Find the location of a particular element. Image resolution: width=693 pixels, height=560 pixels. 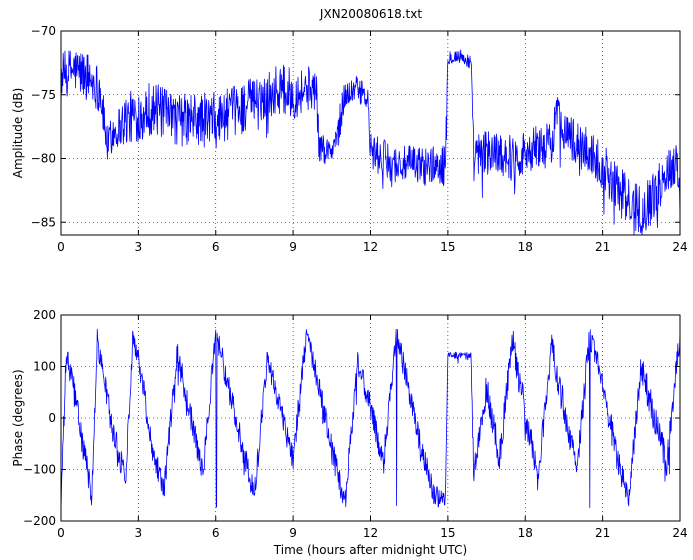

y-tick-label: 100 is located at coordinates (44, 367).